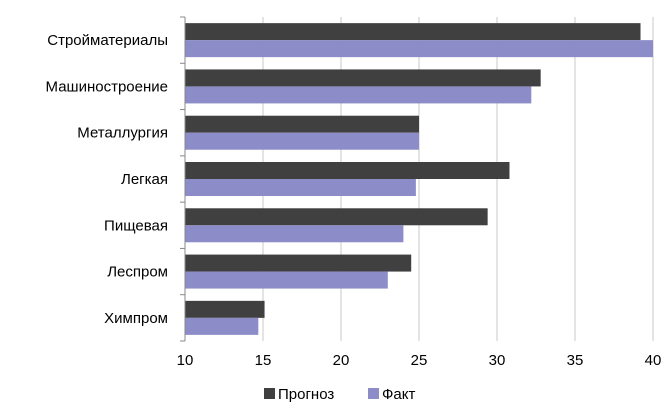 The width and height of the screenshot is (666, 410). Describe the element at coordinates (122, 133) in the screenshot. I see `category-label: Металлургия` at that location.